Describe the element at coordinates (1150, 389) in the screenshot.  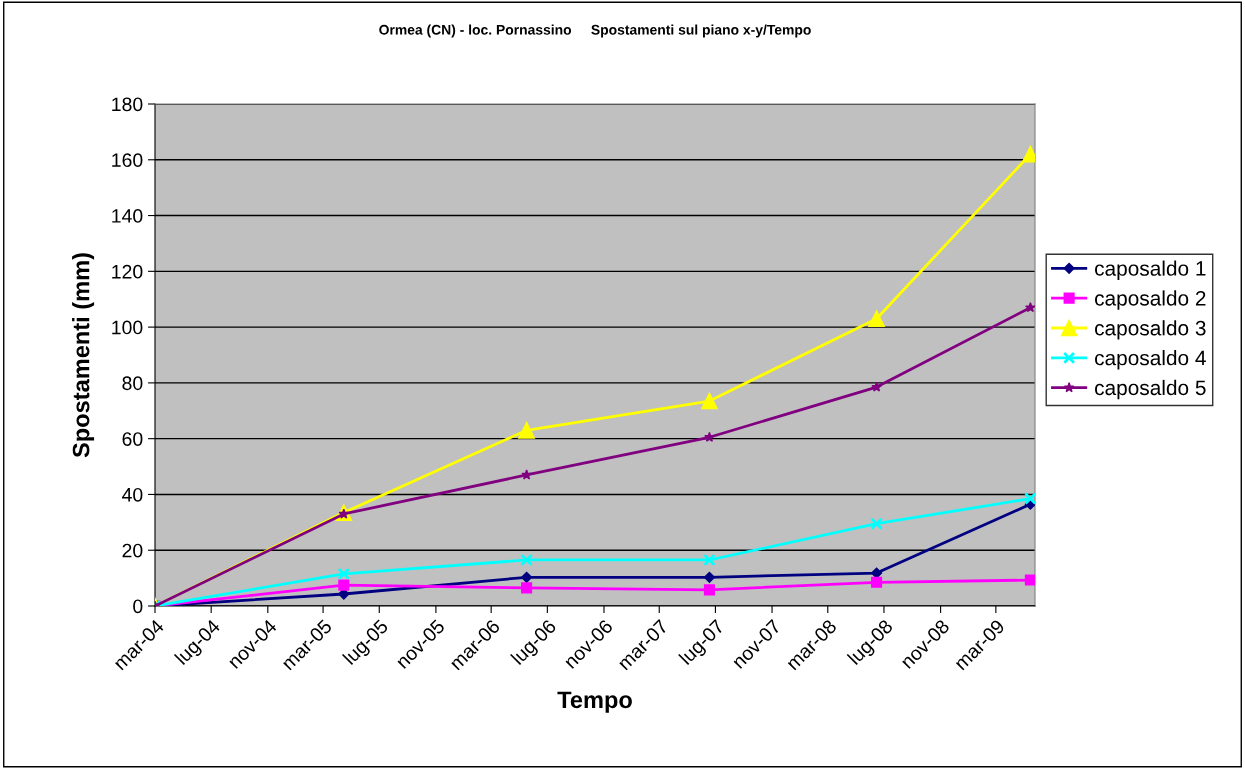
I see `legend-label: caposaldo 5` at that location.